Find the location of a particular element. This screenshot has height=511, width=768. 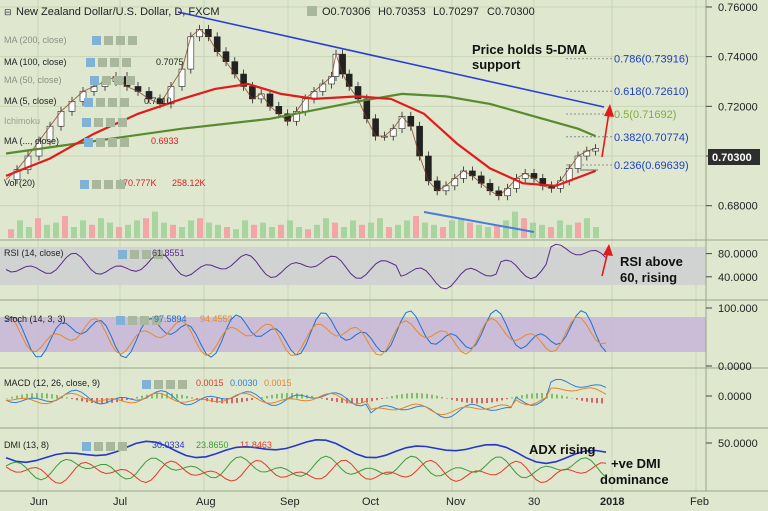

legend-rsi-value: 61.8551 is located at coordinates (168, 253).